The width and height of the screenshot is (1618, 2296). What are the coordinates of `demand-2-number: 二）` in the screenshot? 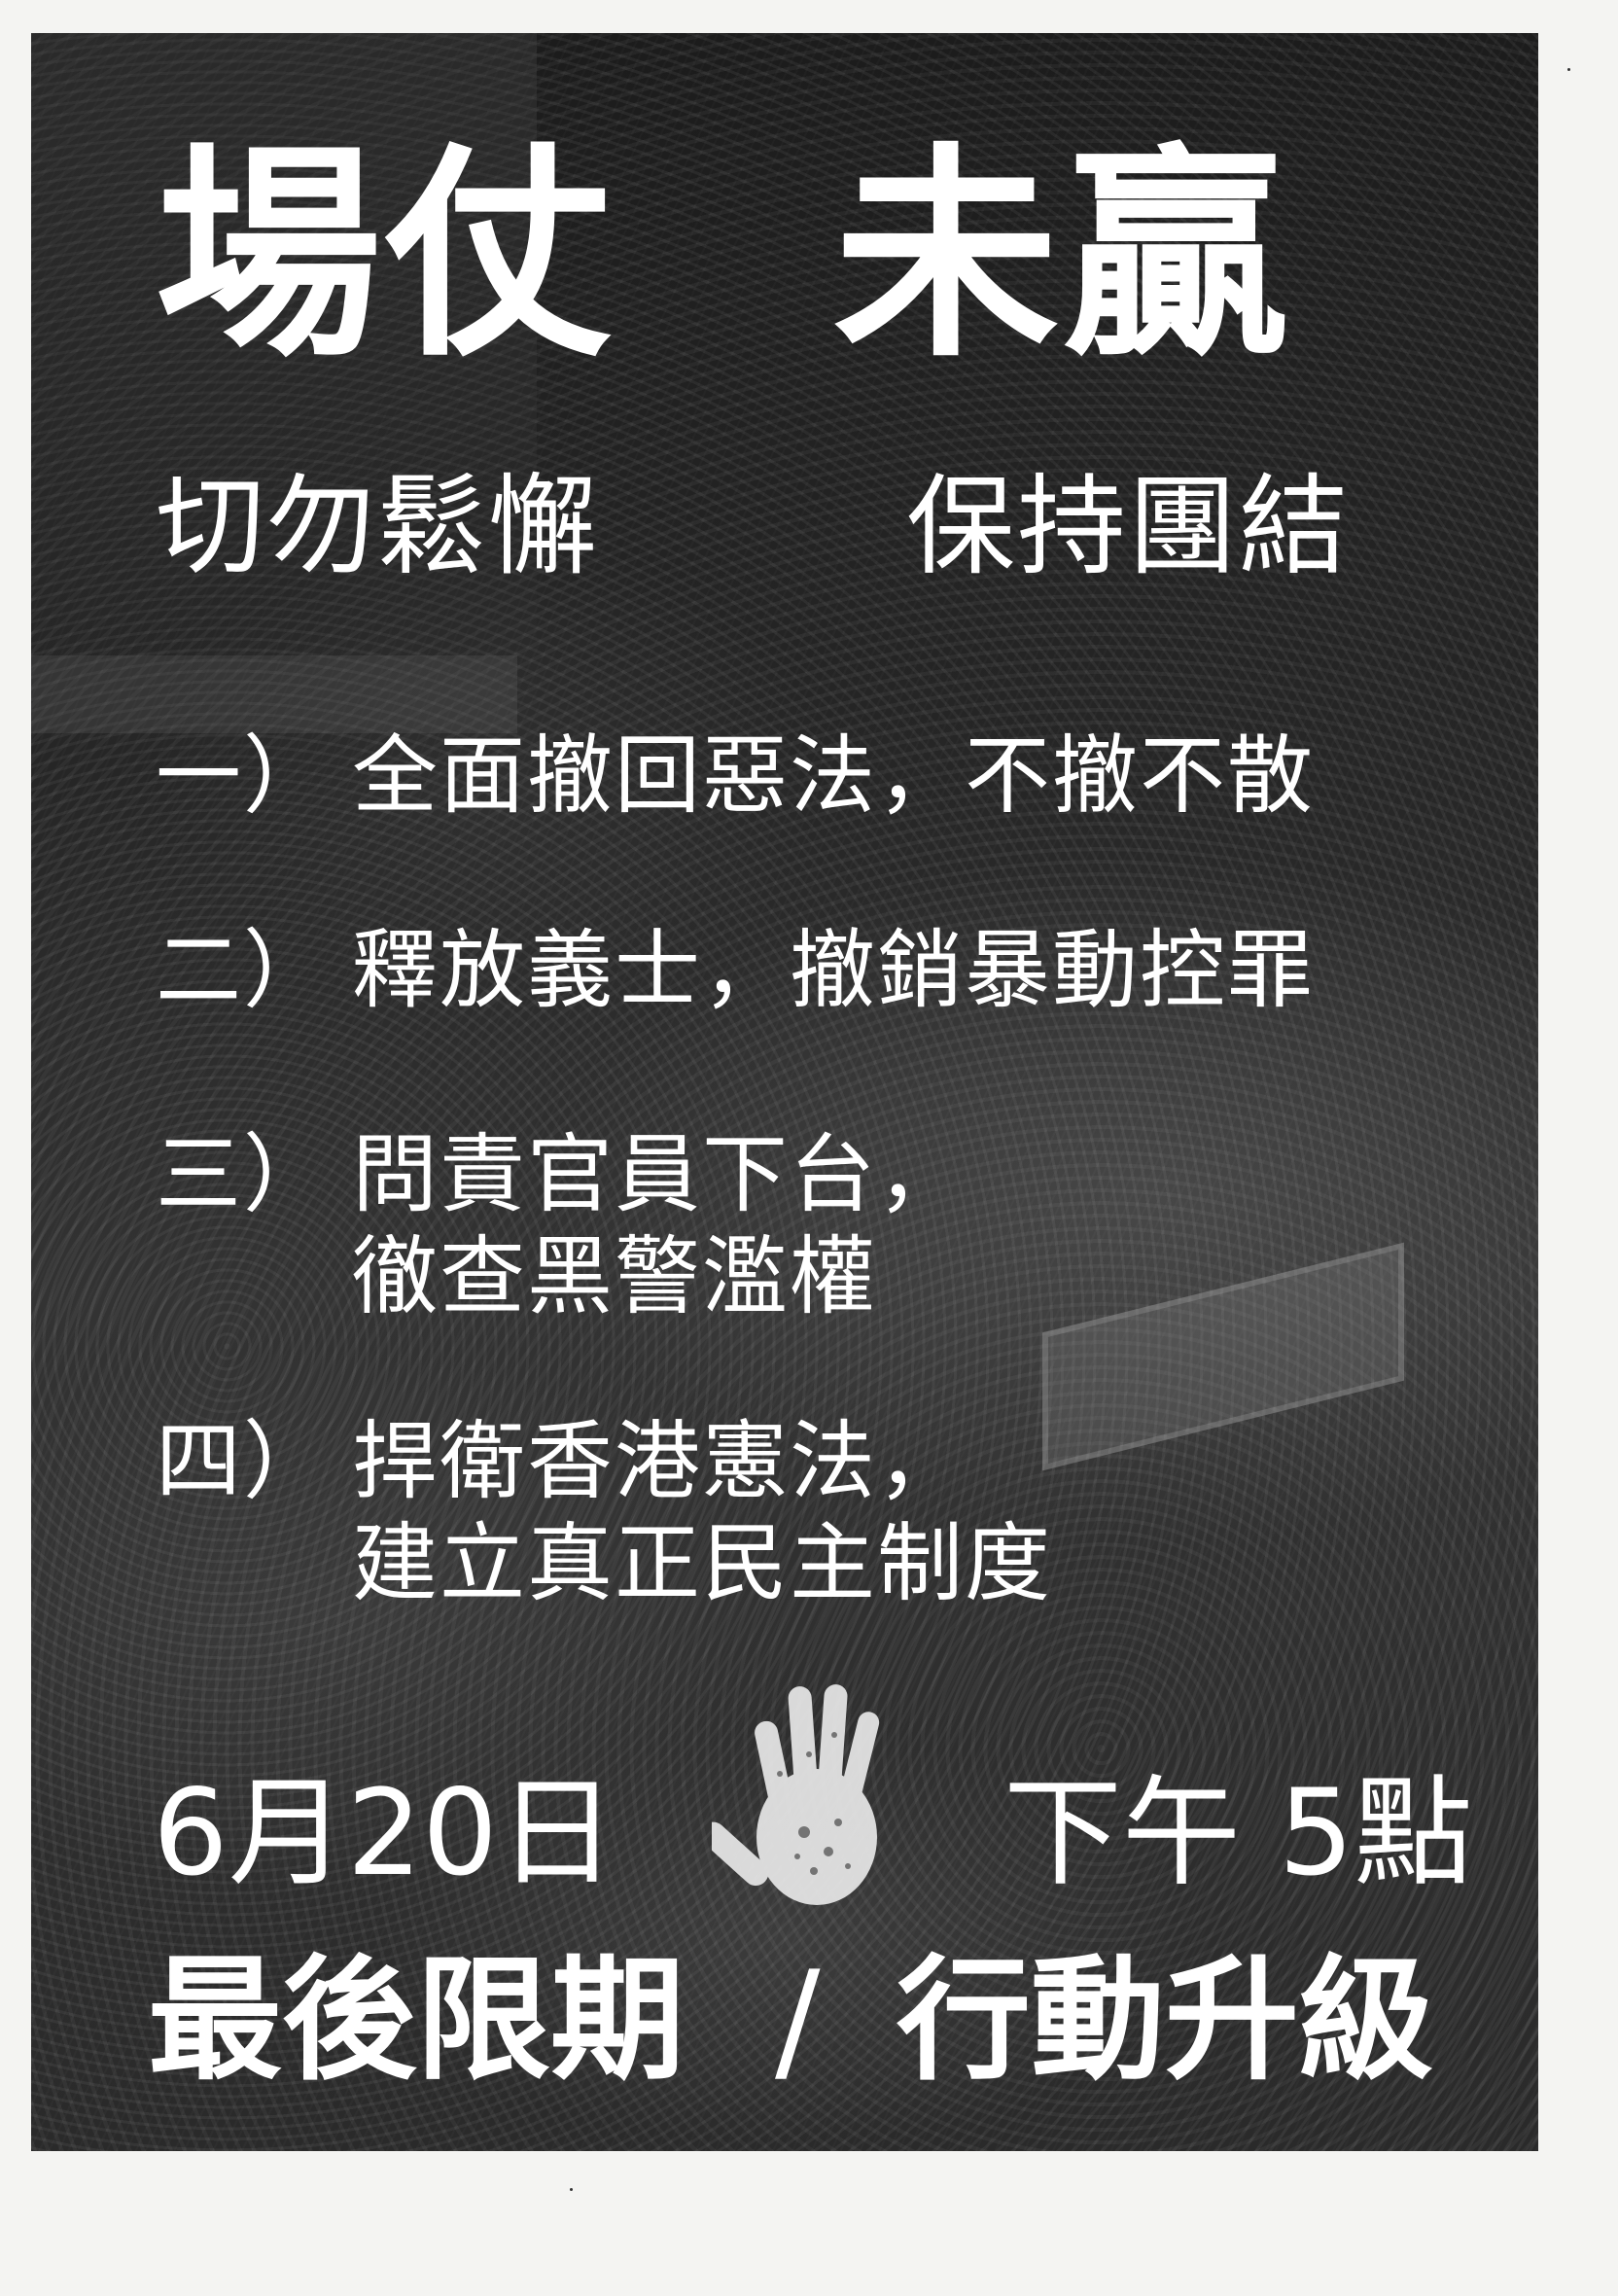 It's located at (244, 970).